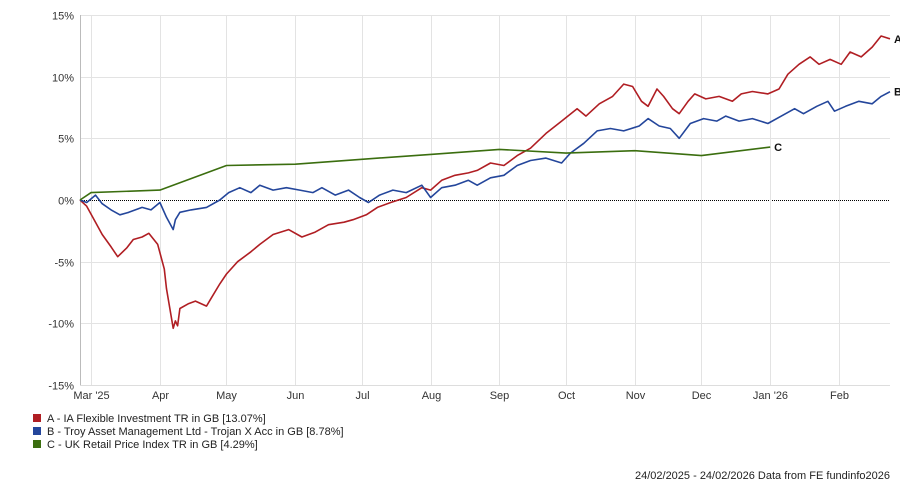 The image size is (900, 489). What do you see at coordinates (66, 202) in the screenshot?
I see `y-tick-label: 0%` at bounding box center [66, 202].